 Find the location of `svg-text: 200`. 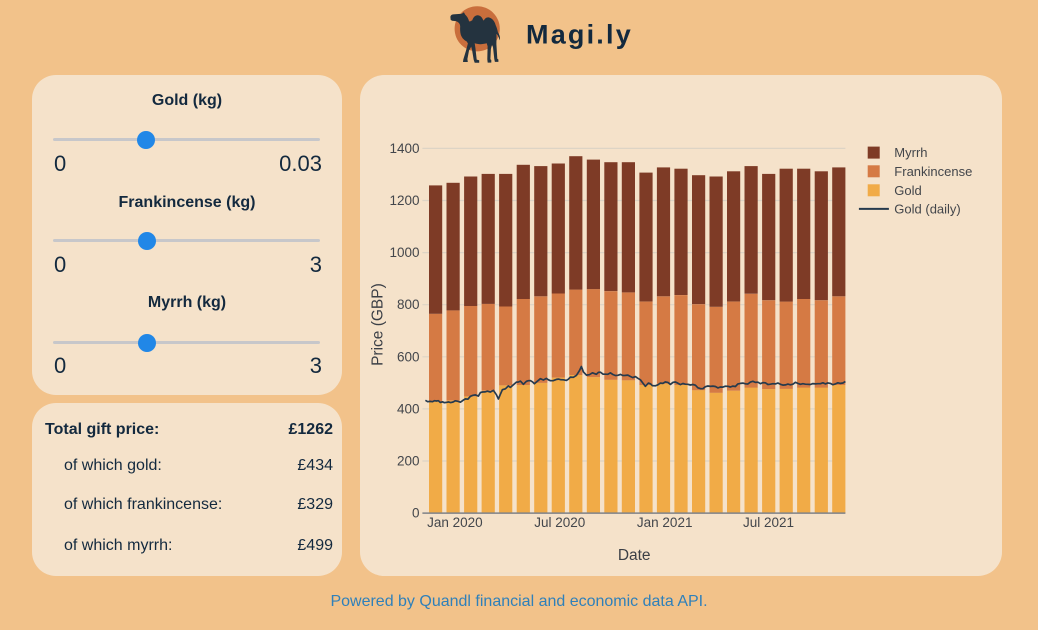

svg-text: 200 is located at coordinates (408, 461).